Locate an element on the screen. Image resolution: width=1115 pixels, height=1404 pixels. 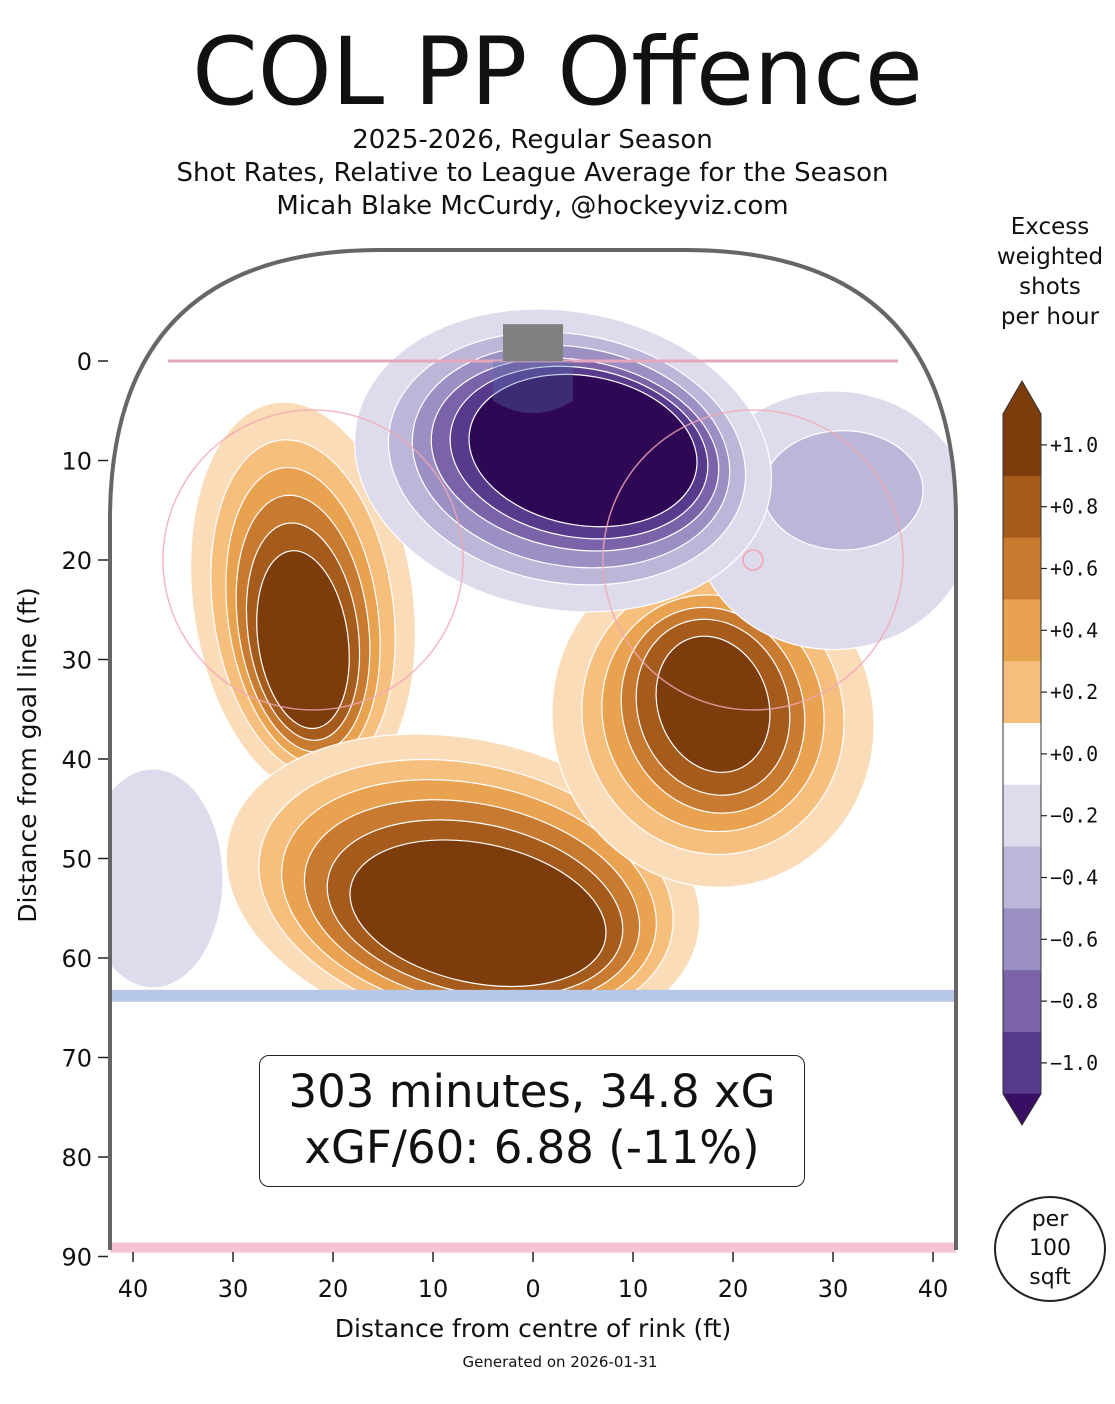
subtitle-author: Micah Blake McCurdy, @hockeyviz.com is located at coordinates (532, 206).